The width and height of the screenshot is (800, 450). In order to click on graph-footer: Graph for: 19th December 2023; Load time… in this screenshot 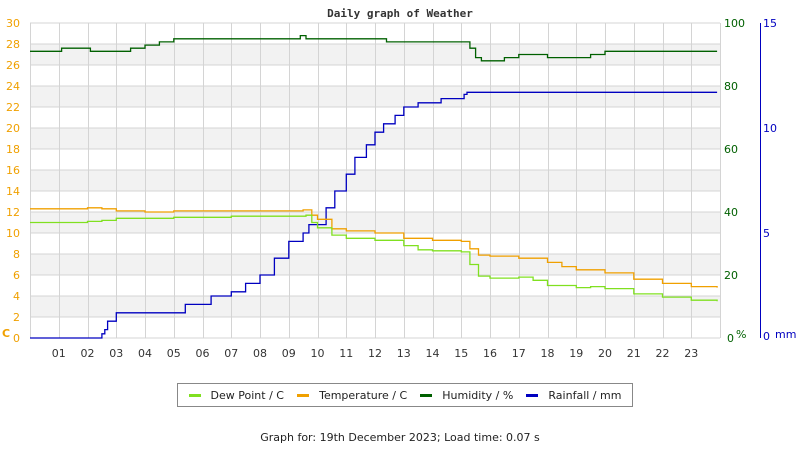, I will do `click(400, 437)`.